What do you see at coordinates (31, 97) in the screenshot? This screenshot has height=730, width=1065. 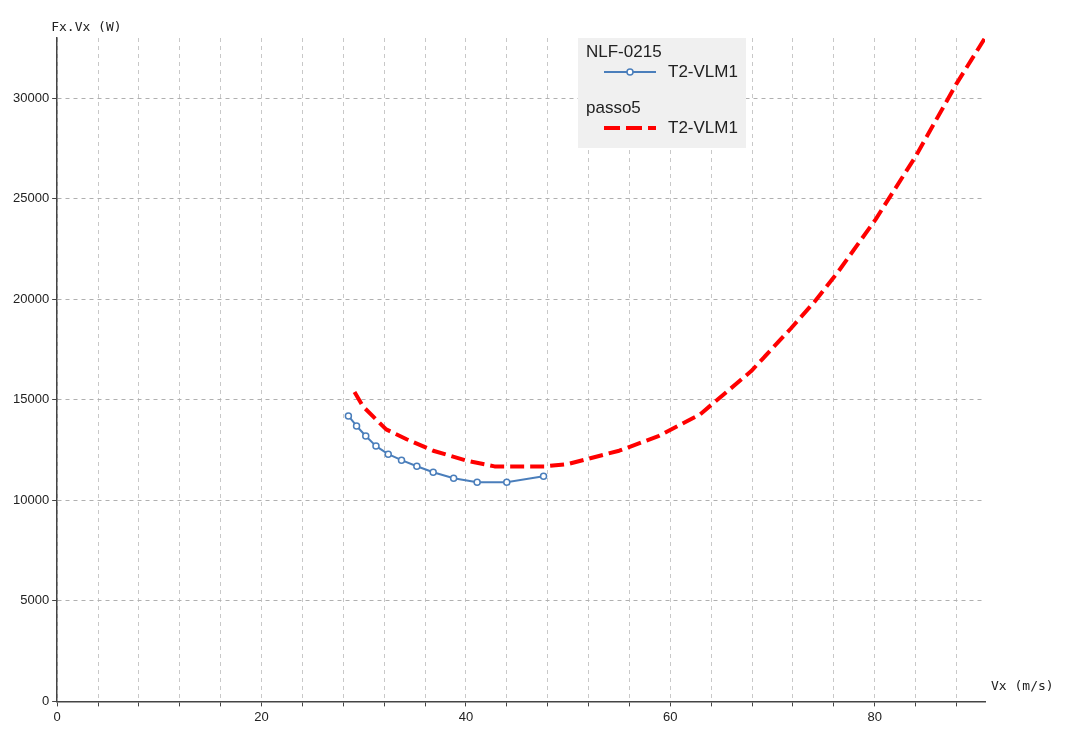 I see `y-tick-label: 30000` at bounding box center [31, 97].